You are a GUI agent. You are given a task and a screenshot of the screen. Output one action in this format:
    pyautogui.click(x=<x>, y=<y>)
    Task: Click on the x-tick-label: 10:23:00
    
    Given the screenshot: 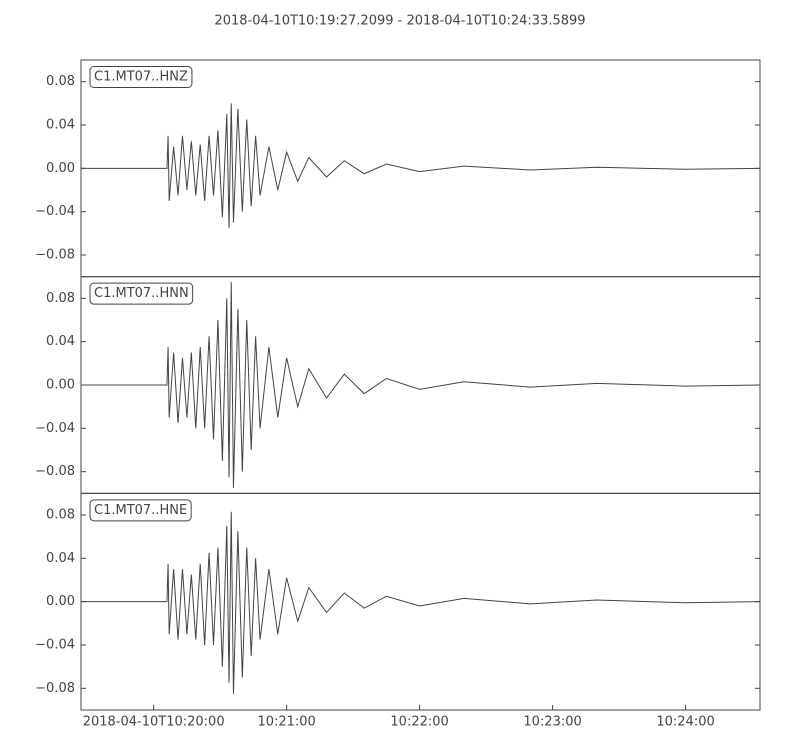 What is the action you would take?
    pyautogui.click(x=552, y=722)
    